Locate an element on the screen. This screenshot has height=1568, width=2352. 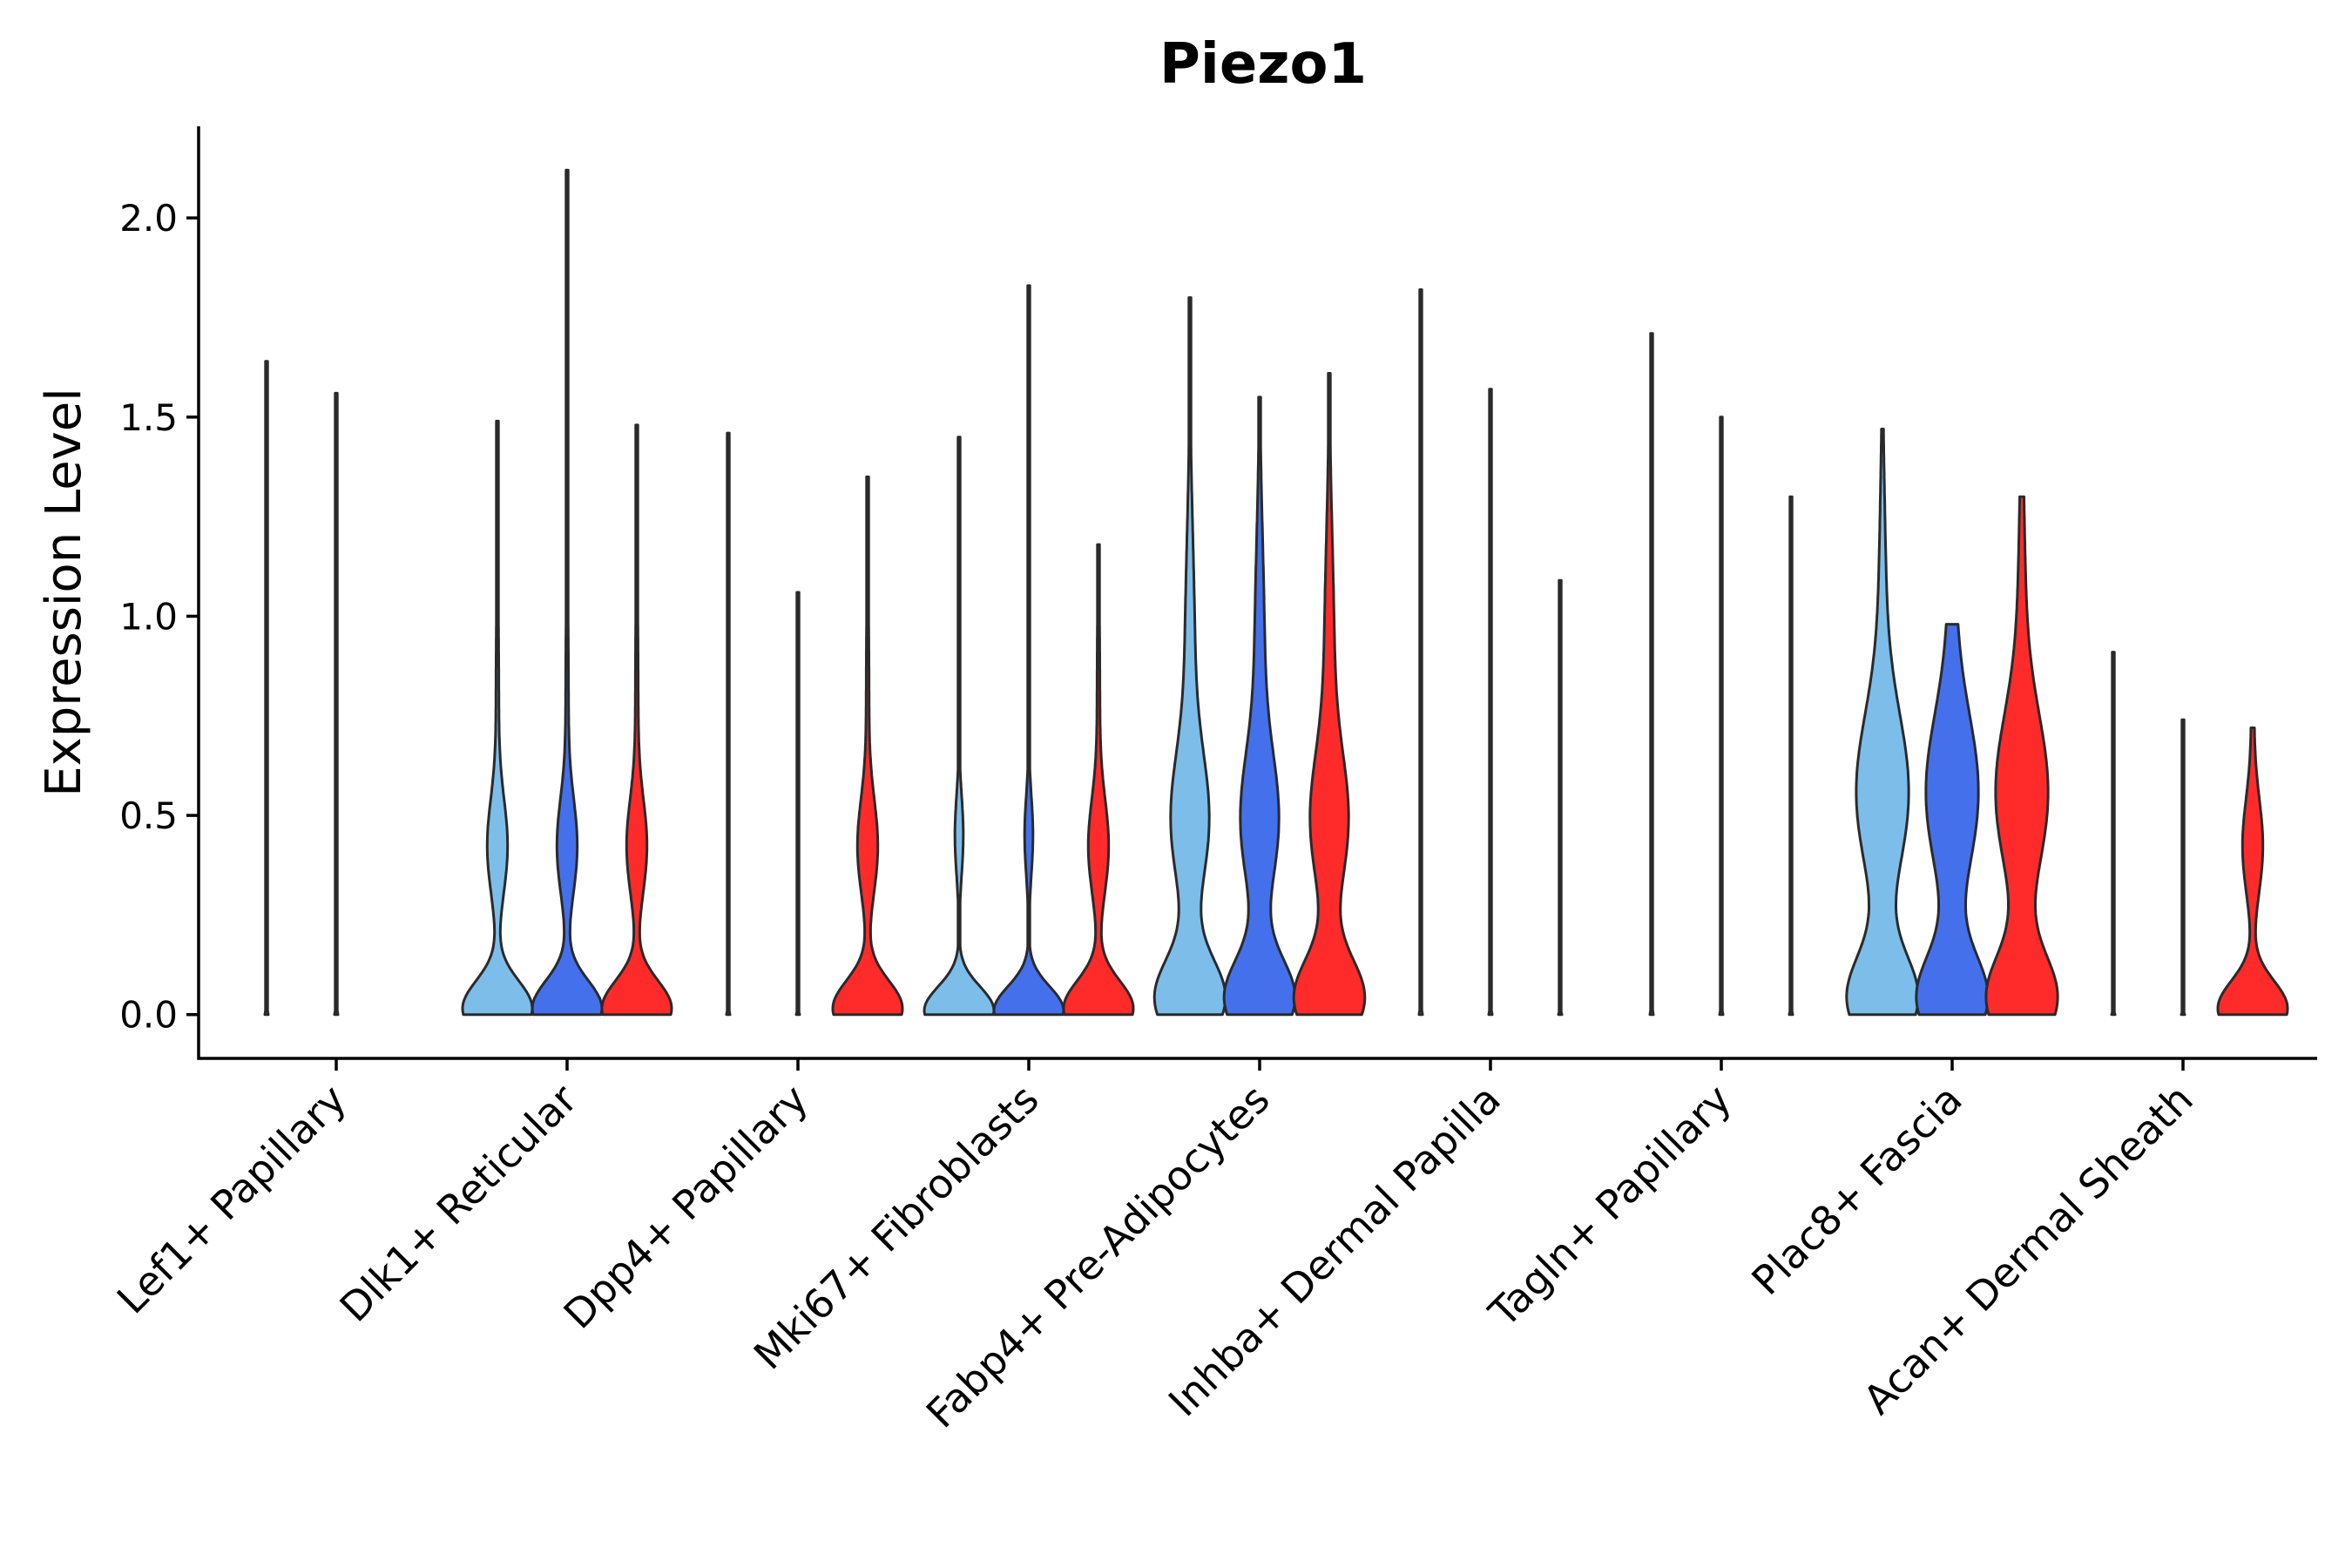
y-tick-label: 2.0 is located at coordinates (148, 218).